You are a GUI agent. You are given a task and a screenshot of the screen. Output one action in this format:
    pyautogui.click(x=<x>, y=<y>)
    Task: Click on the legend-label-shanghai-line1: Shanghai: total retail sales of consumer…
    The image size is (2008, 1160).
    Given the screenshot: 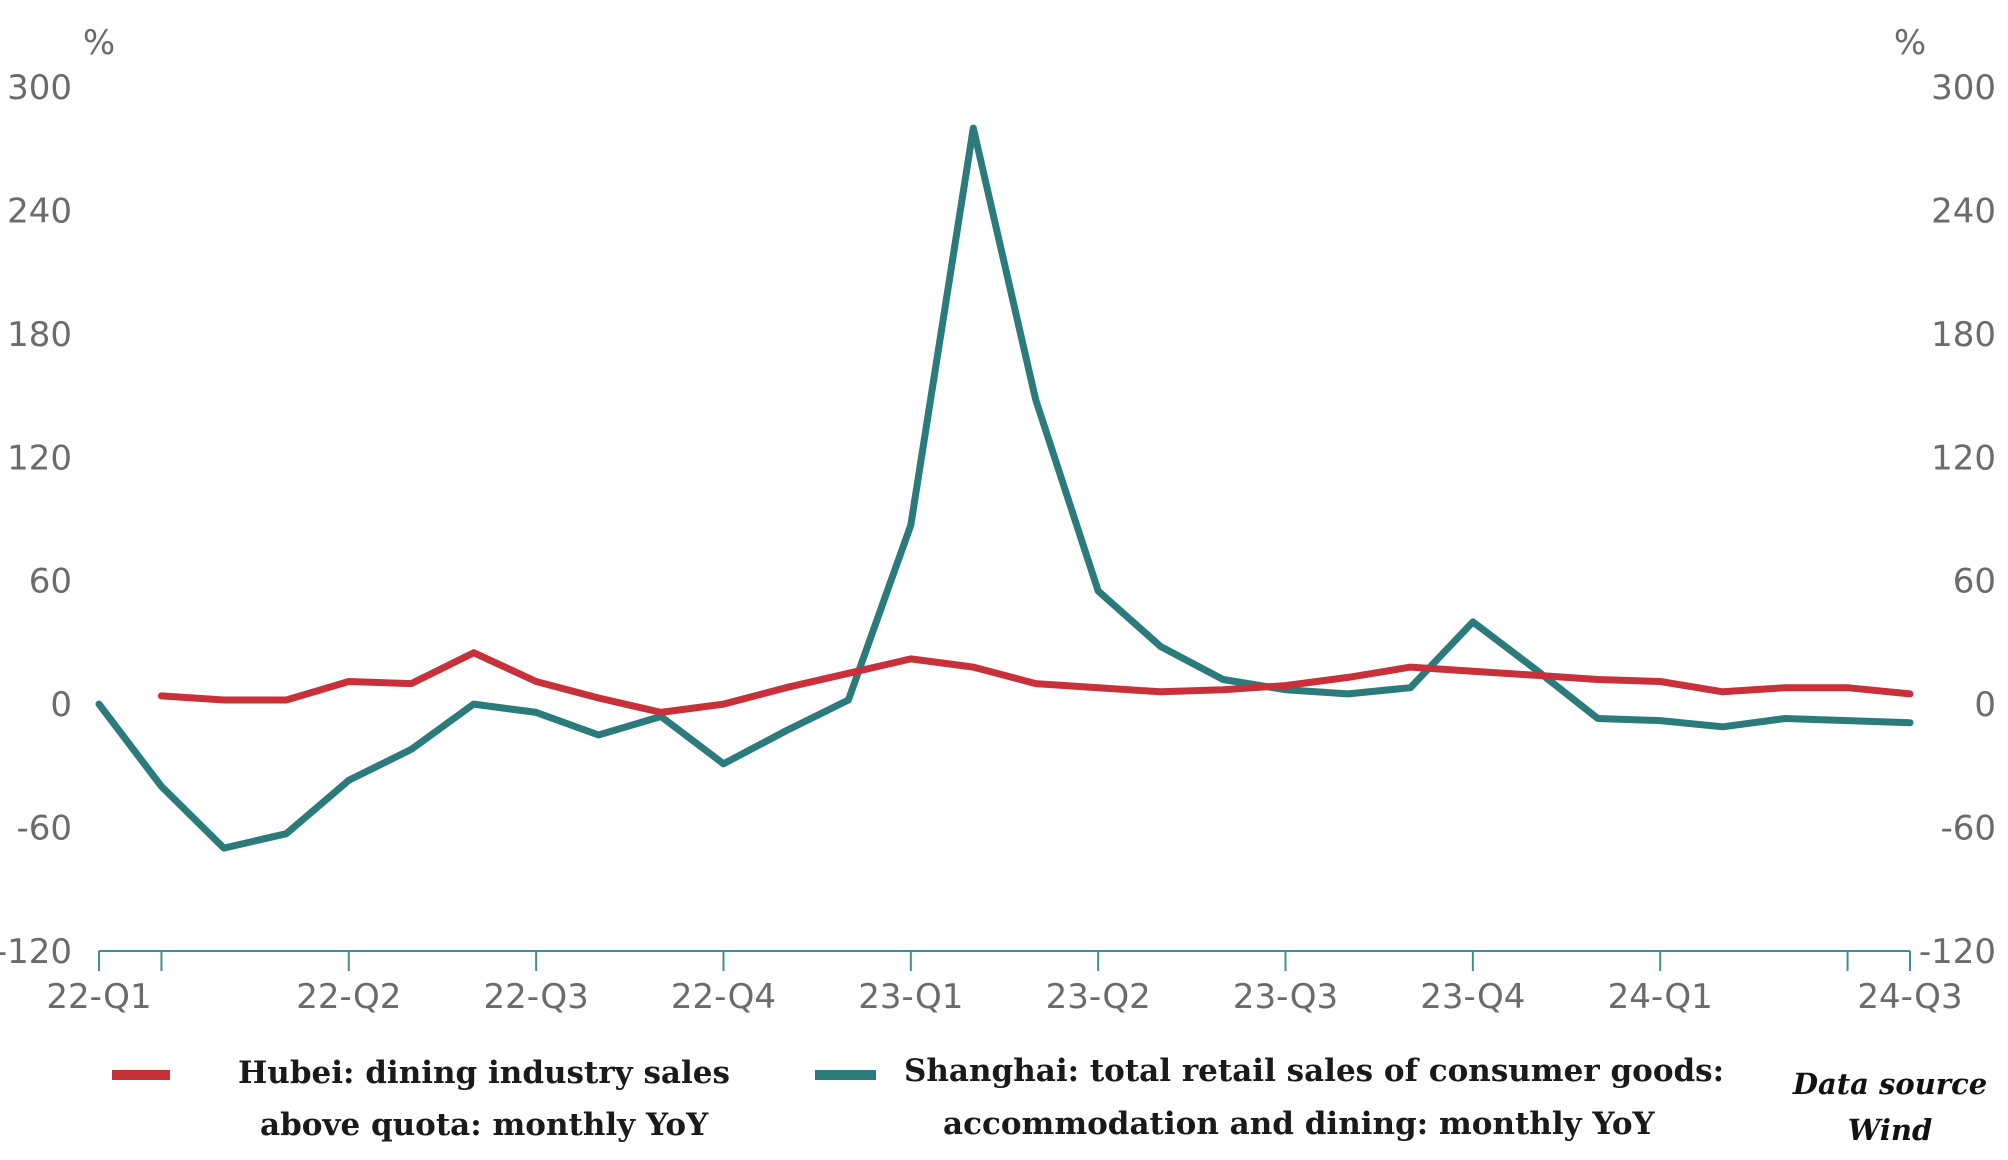 What is the action you would take?
    pyautogui.click(x=1314, y=1071)
    